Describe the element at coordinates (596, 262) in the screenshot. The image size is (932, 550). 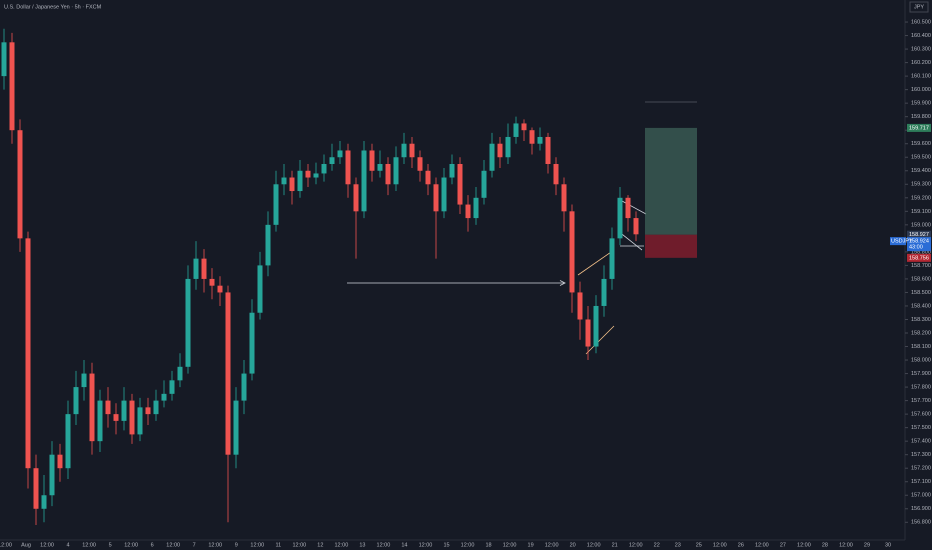
I see `trend-line` at that location.